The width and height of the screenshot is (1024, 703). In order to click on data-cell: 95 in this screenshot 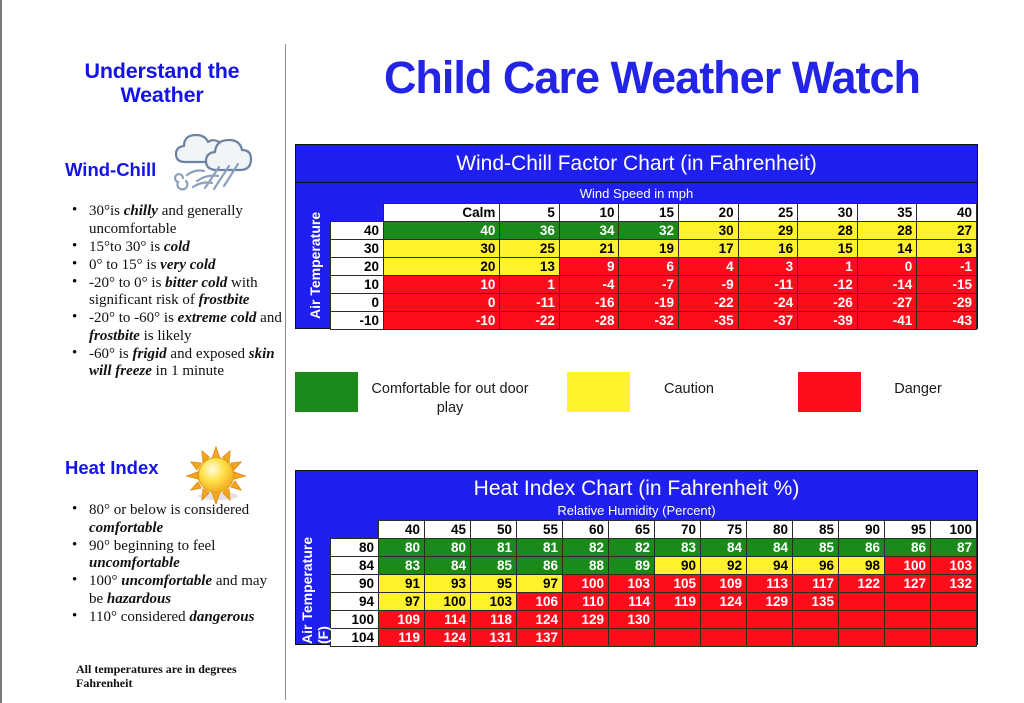, I will do `click(493, 583)`.